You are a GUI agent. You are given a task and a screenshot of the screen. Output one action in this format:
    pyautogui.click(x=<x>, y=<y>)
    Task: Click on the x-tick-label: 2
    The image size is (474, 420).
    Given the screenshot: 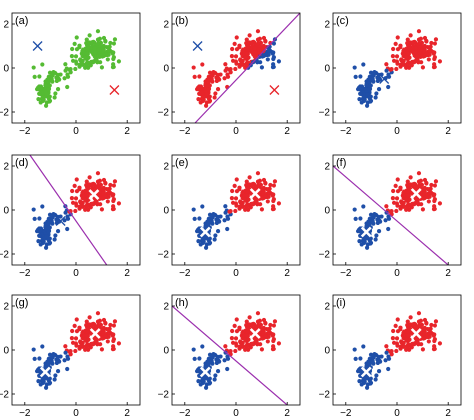 What is the action you would take?
    pyautogui.click(x=287, y=131)
    